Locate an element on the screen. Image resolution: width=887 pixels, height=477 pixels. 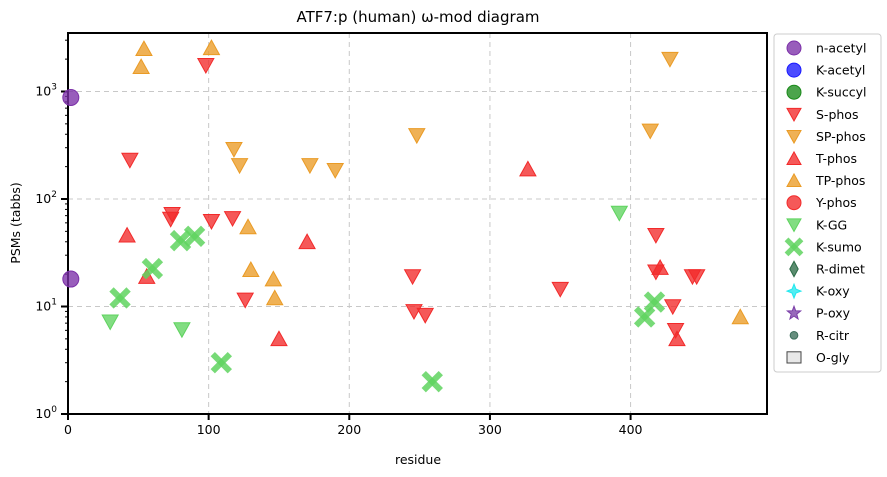
legend-label-sp-phos: SP-phos is located at coordinates (841, 136).